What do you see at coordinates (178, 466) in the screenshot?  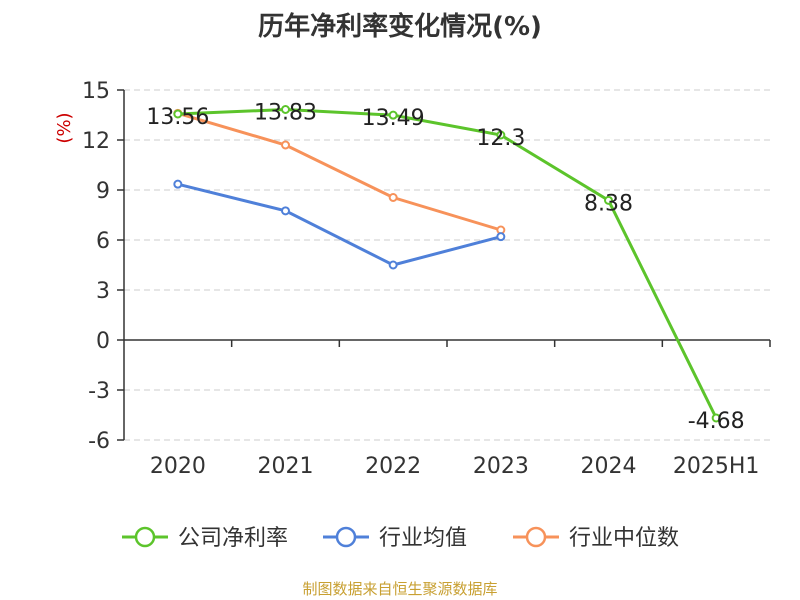 I see `x-tick-label: 2020` at bounding box center [178, 466].